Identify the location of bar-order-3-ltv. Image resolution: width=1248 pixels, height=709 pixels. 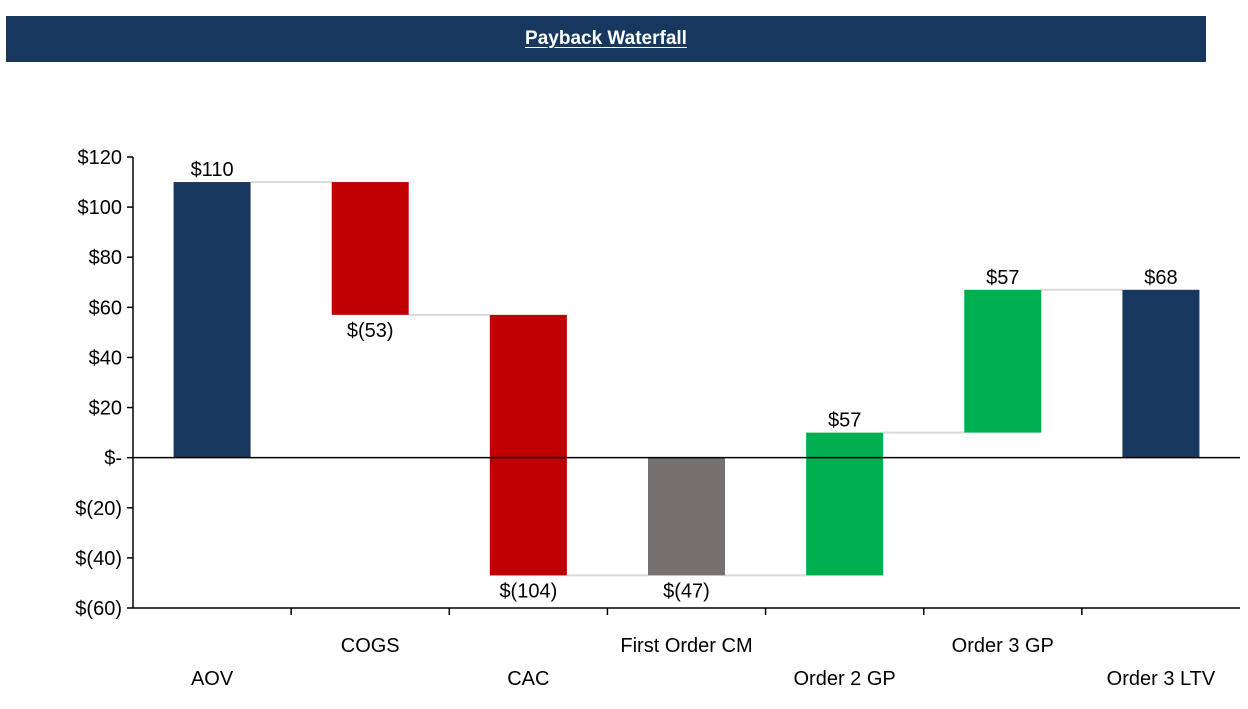
(1161, 373).